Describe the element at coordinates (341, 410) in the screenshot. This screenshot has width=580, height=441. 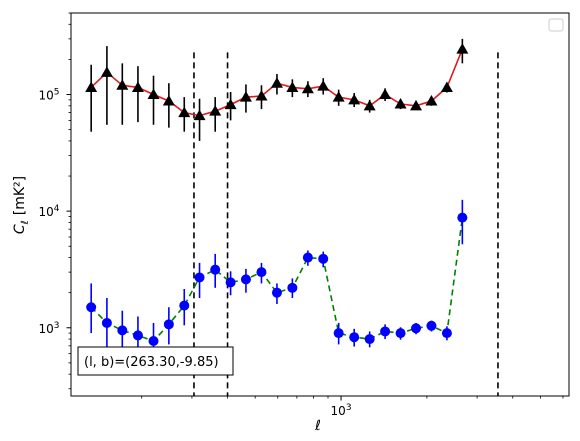
I see `x-tick-label: 103` at that location.